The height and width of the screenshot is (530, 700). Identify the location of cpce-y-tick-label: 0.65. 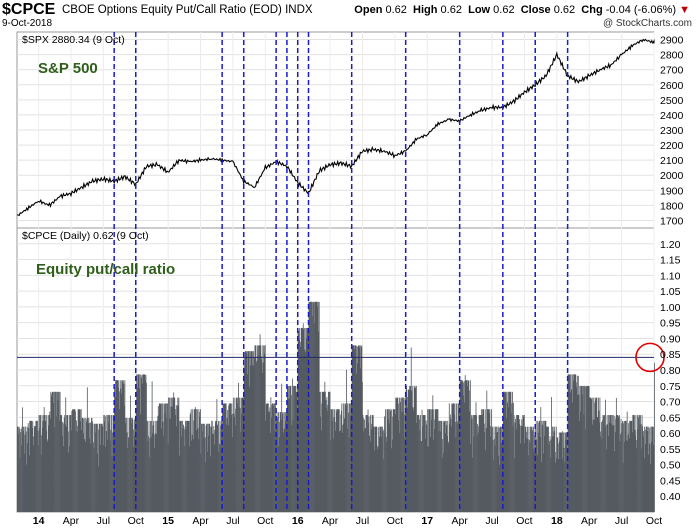
(670, 418).